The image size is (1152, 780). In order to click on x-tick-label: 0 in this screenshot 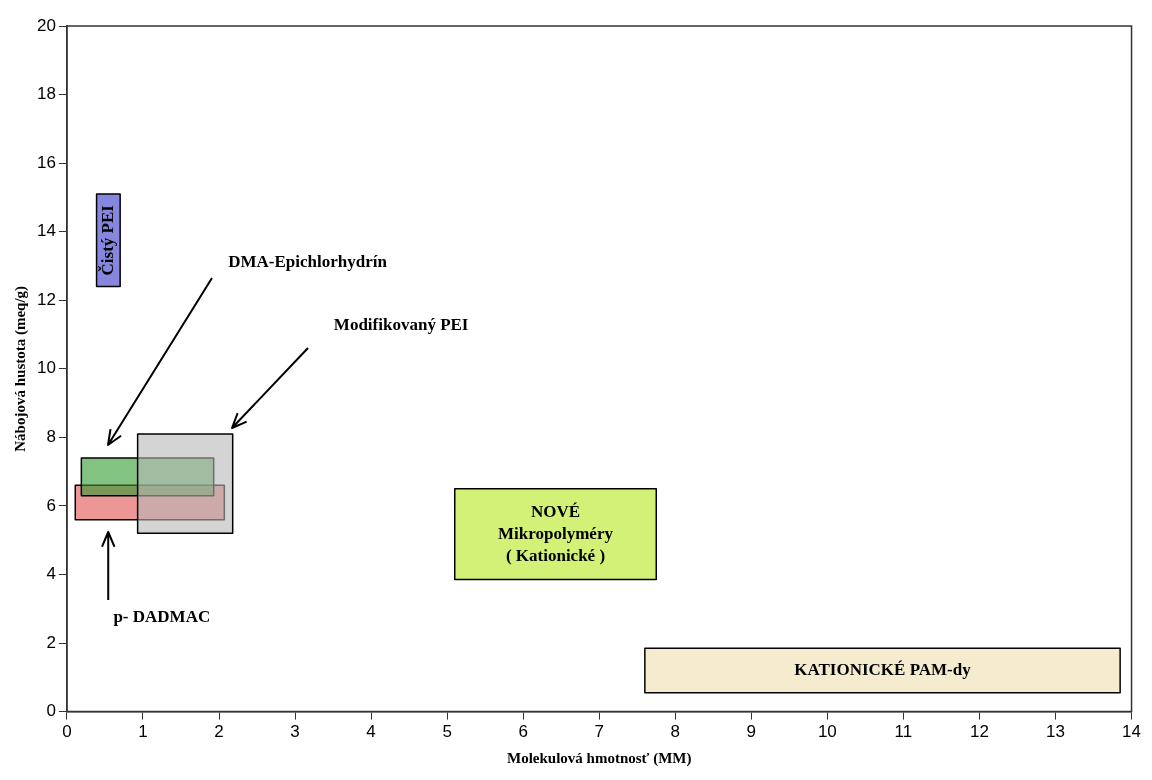, I will do `click(67, 732)`.